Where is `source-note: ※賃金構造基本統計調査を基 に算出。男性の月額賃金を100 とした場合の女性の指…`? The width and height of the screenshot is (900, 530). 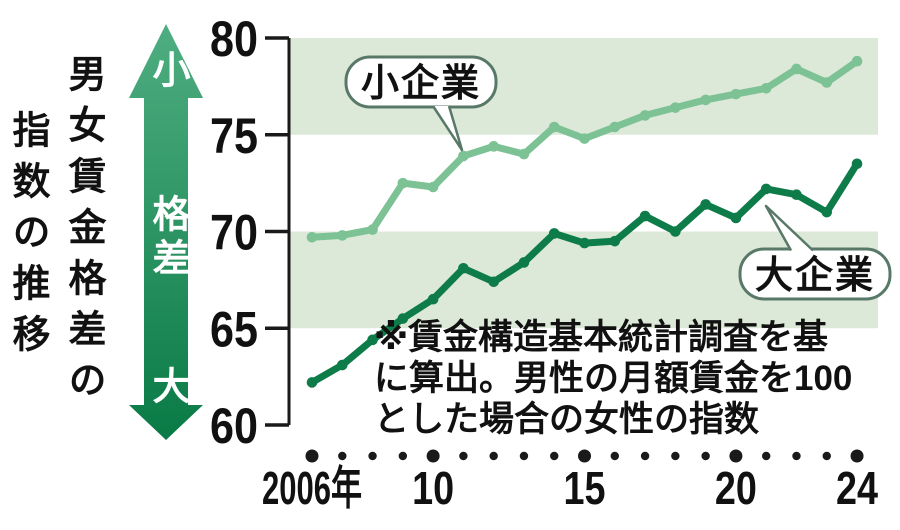
source-note: ※賃金構造基本統計調査を基 に算出。男性の月額賃金を100 とした場合の女性の指… is located at coordinates (634, 378).